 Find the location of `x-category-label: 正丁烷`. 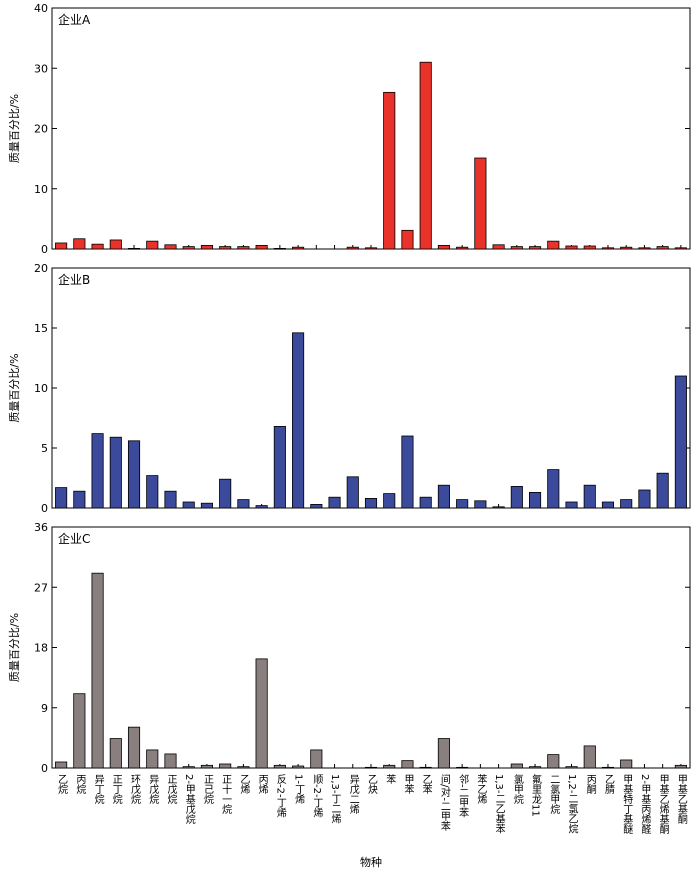

x-category-label: 正丁烷 is located at coordinates (116, 789).